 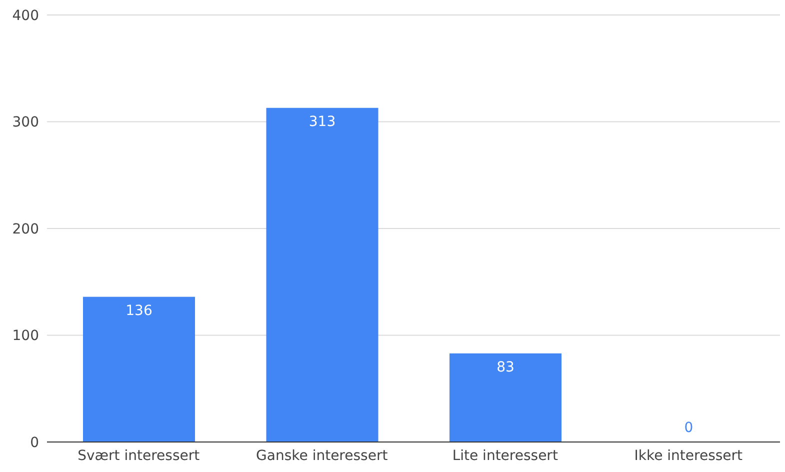 I want to click on data-label: 313, so click(x=322, y=122).